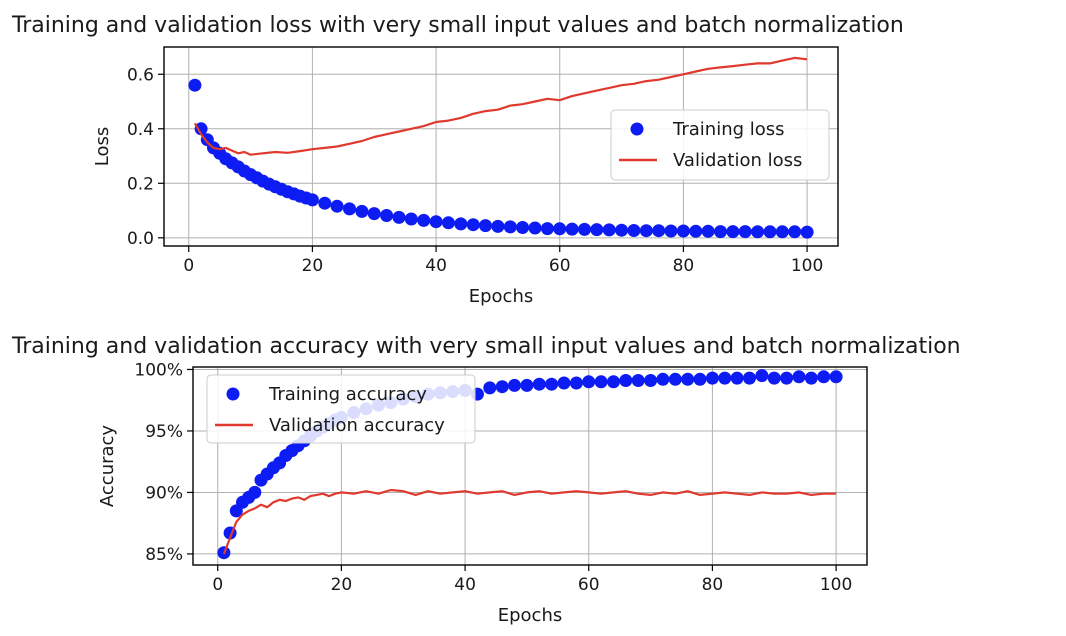 The width and height of the screenshot is (1066, 636). What do you see at coordinates (158, 370) in the screenshot?
I see `accuracy-y-tick-label: 100%` at bounding box center [158, 370].